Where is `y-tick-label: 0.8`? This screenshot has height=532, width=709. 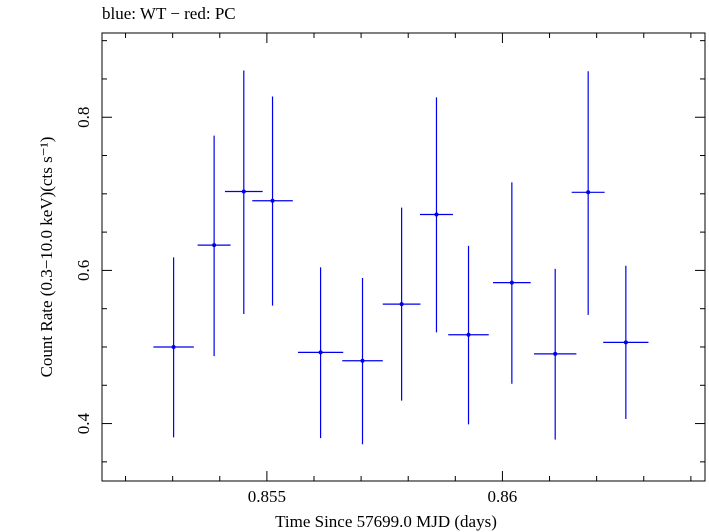 y-tick-label: 0.8 is located at coordinates (83, 117).